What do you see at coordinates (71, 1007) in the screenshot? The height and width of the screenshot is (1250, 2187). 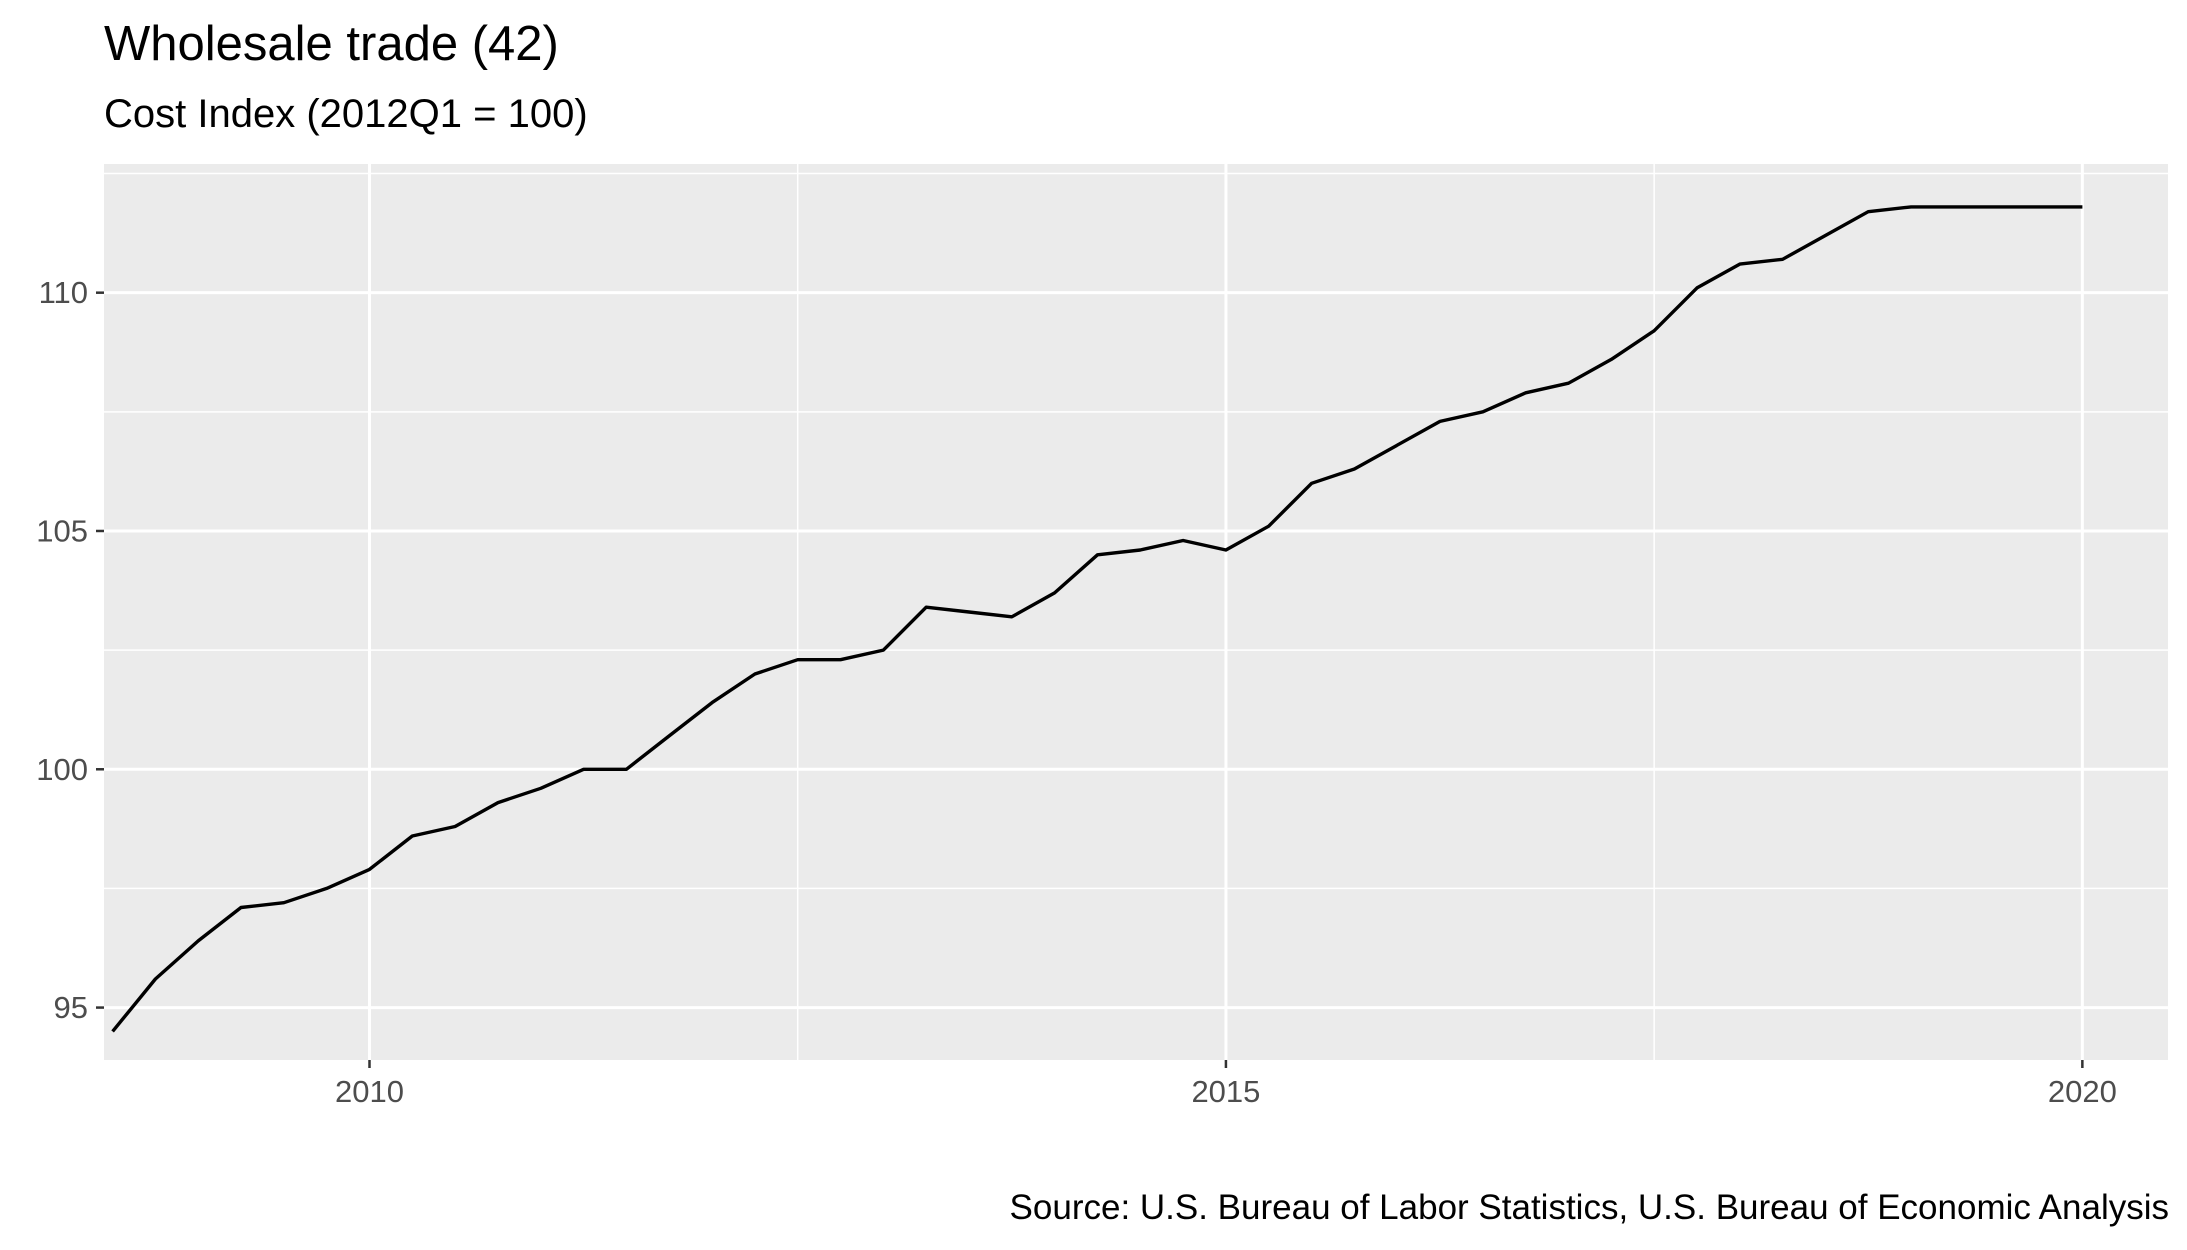 I see `y-tick-label: 95` at bounding box center [71, 1007].